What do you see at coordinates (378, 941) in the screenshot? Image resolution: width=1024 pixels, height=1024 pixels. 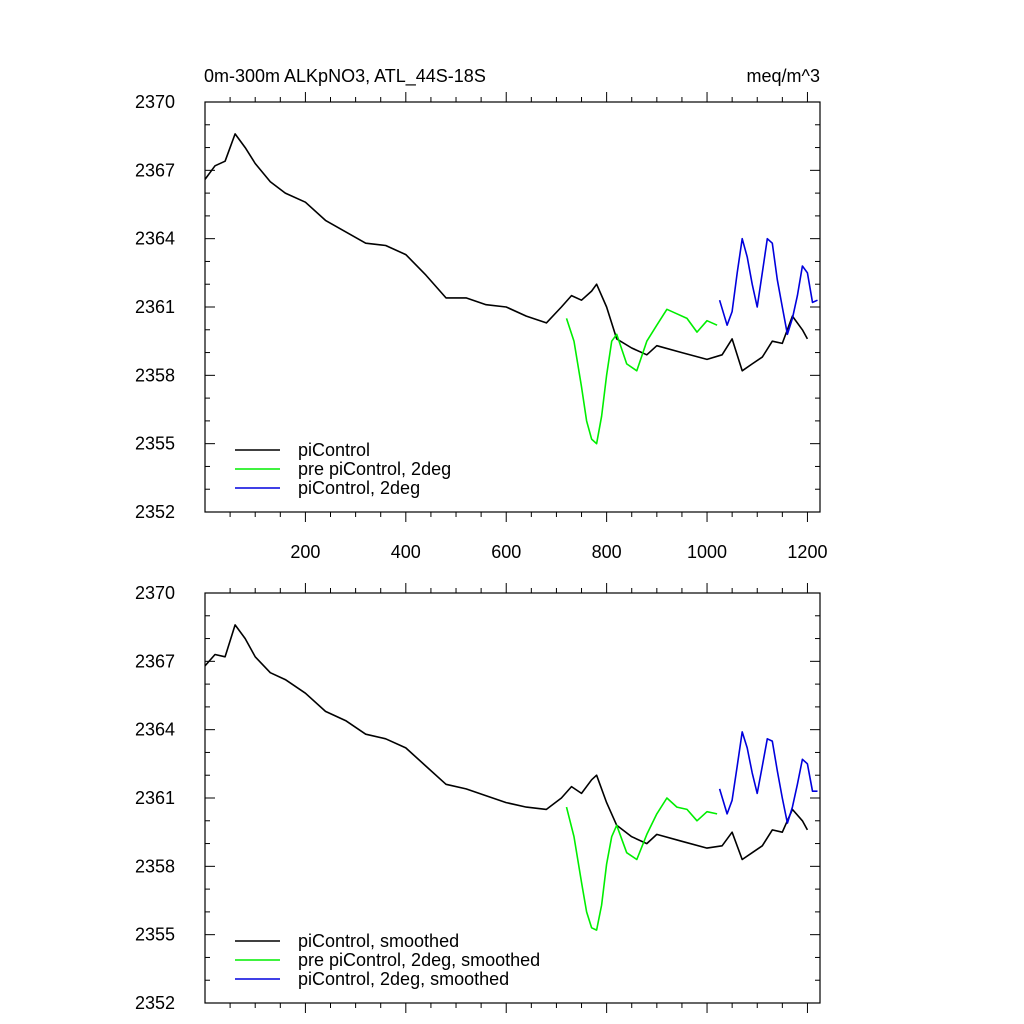 I see `legend-label: piControl, smoothed` at bounding box center [378, 941].